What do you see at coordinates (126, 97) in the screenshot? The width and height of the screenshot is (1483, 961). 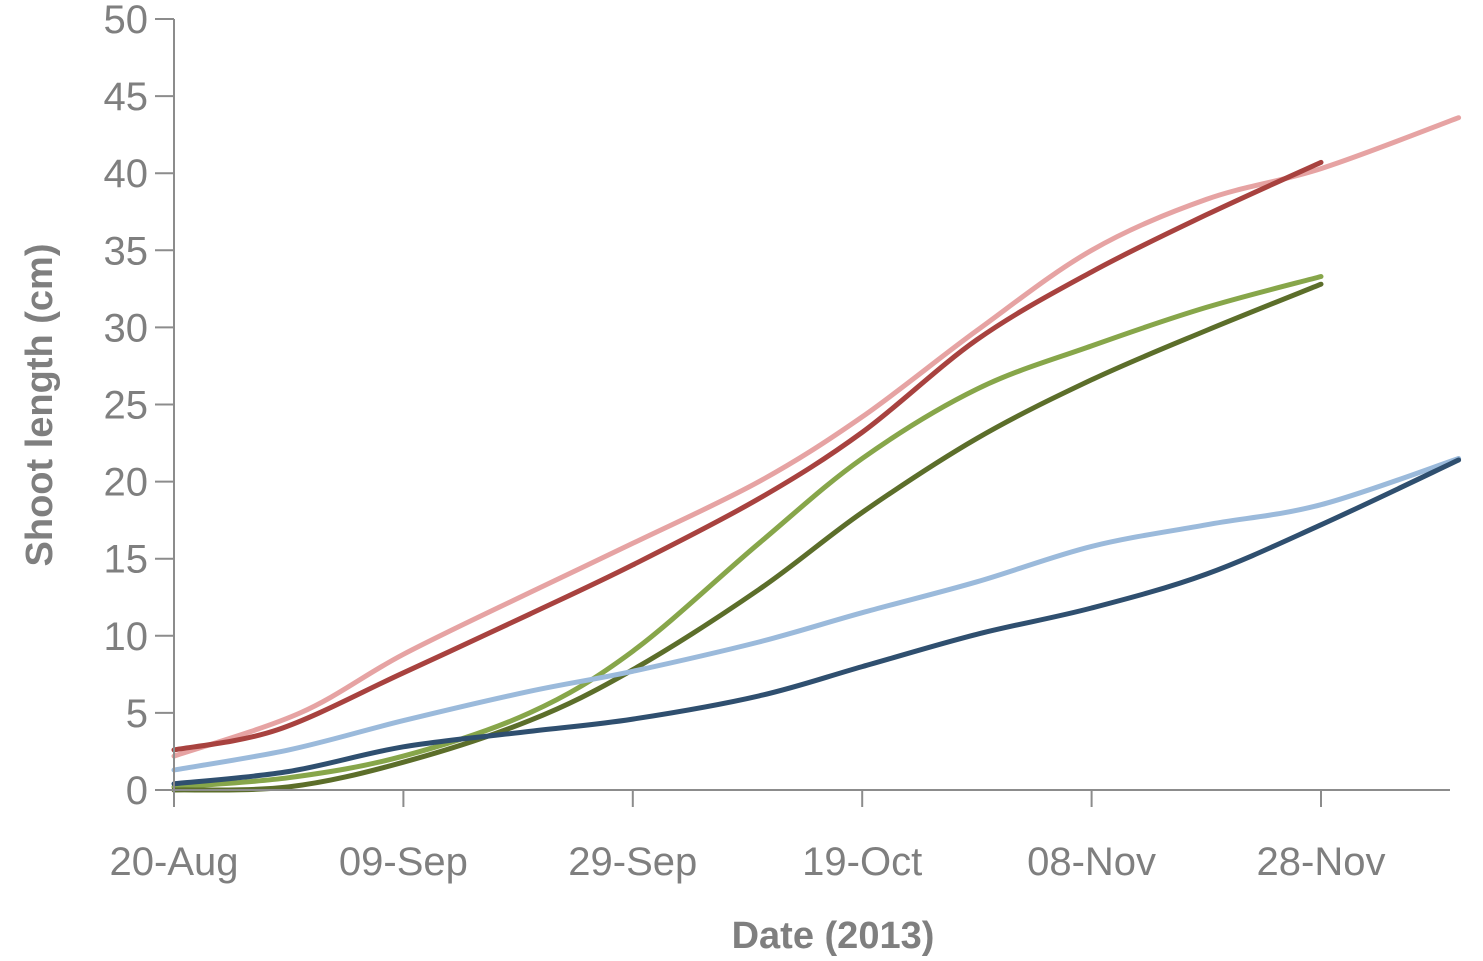 I see `y-tick-label: 45` at bounding box center [126, 97].